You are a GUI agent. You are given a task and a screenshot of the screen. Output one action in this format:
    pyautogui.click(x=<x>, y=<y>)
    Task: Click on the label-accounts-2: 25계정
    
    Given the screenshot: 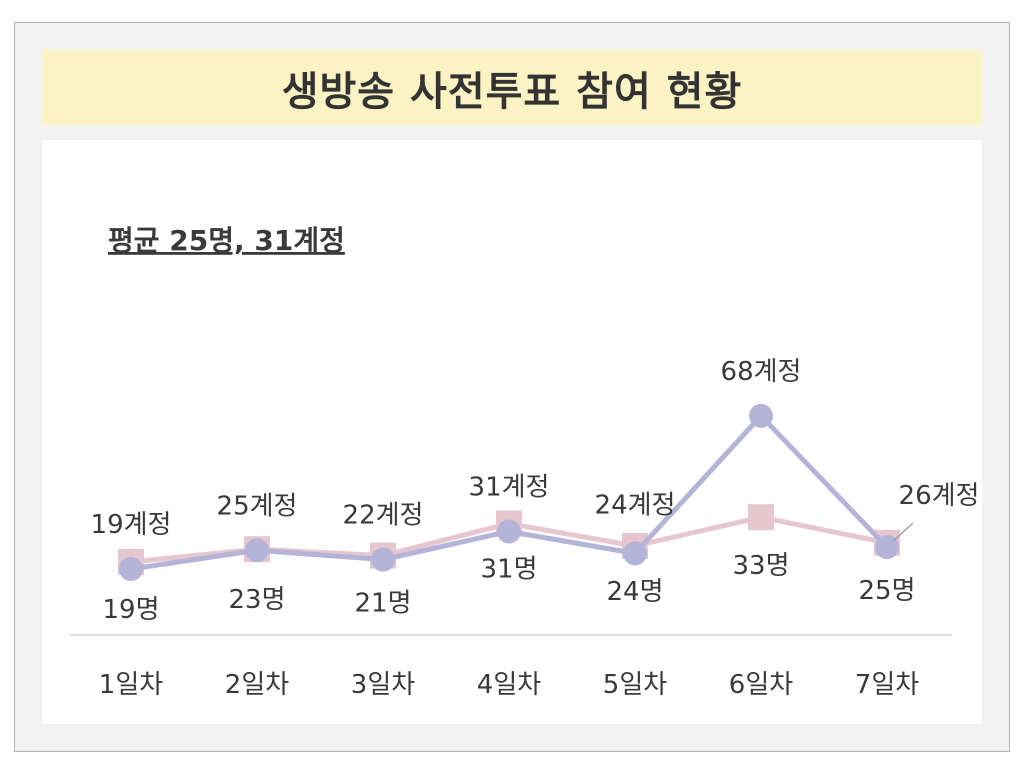 What is the action you would take?
    pyautogui.click(x=257, y=506)
    